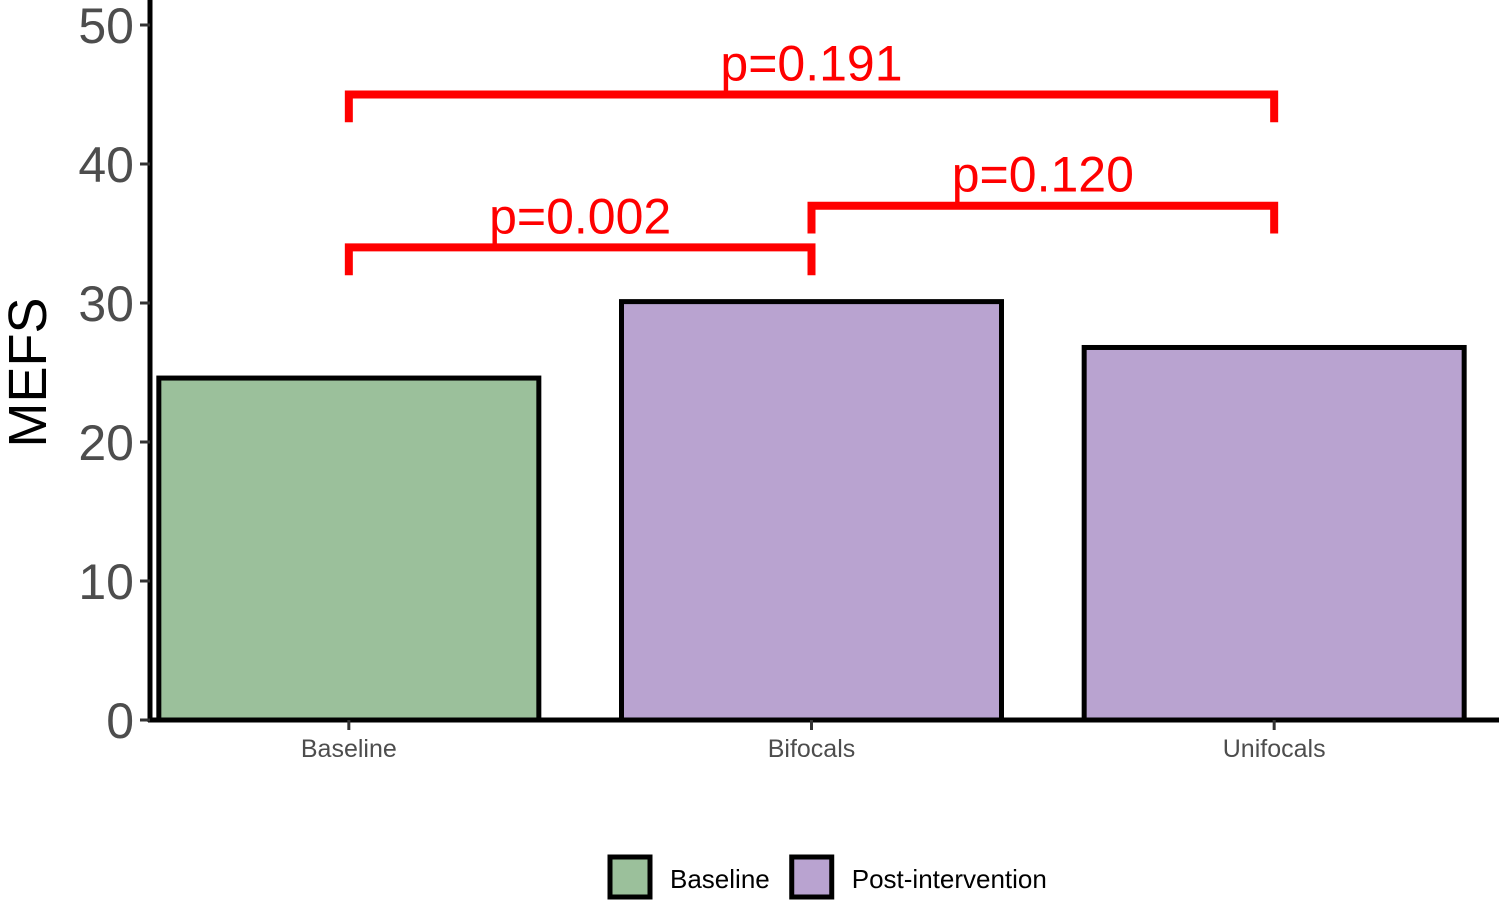 This screenshot has width=1499, height=902. I want to click on y-tick-label: 0, so click(120, 721).